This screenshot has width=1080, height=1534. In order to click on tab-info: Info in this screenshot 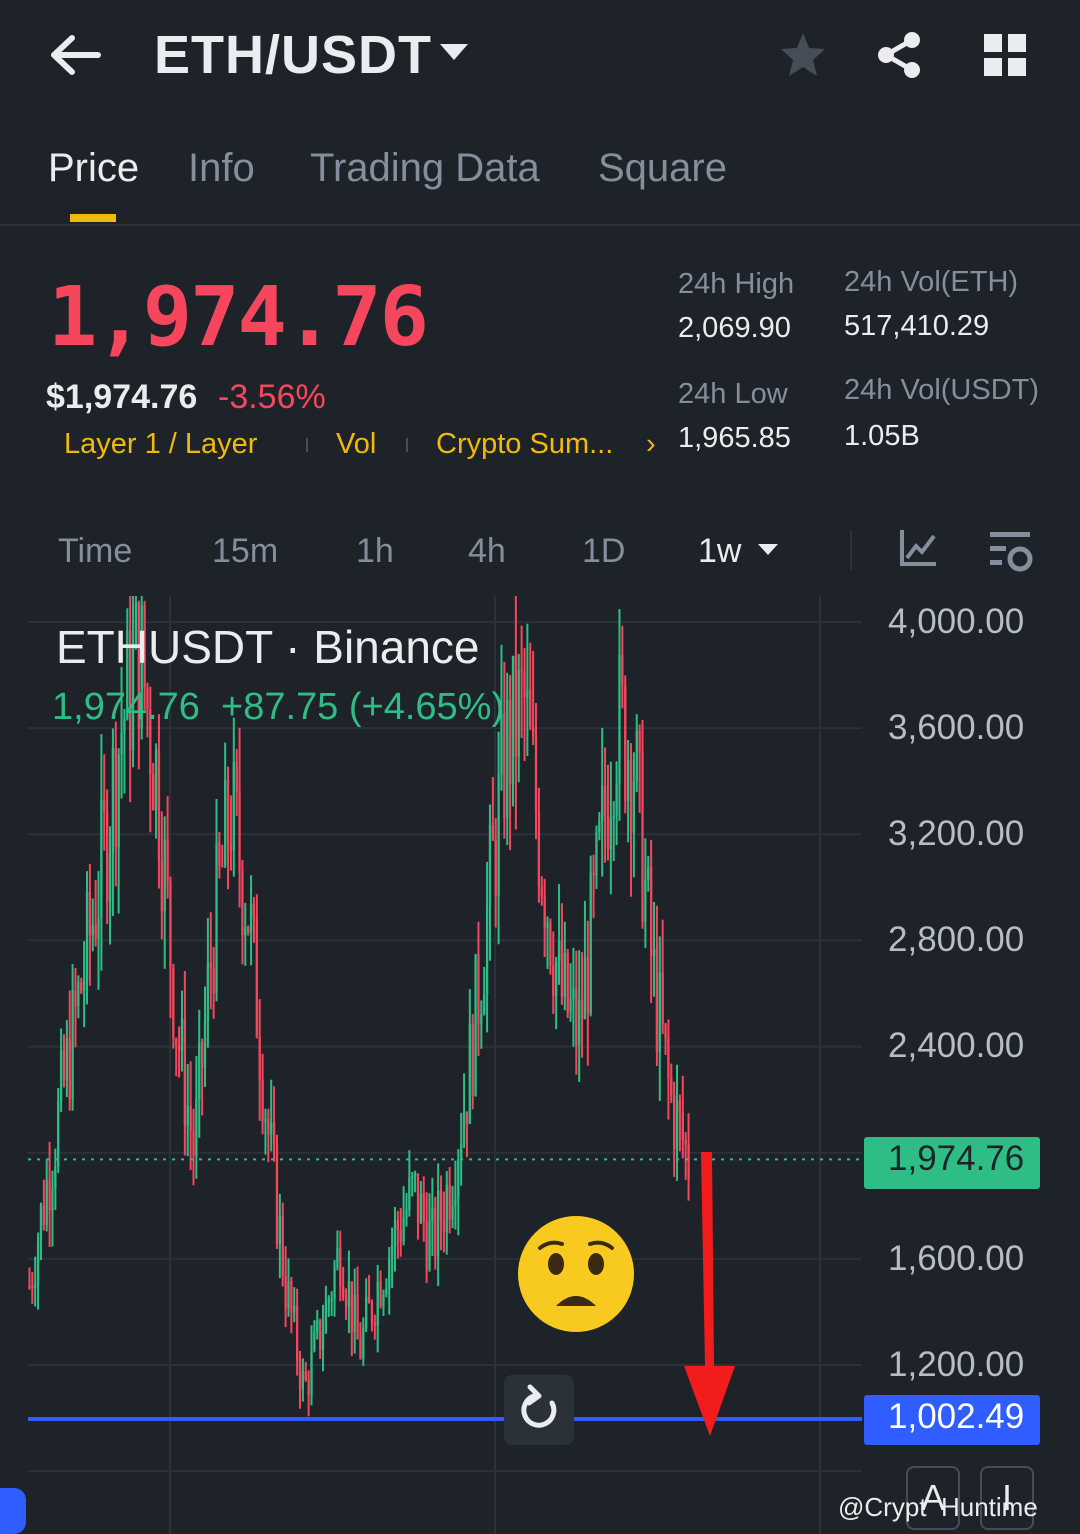, I will do `click(221, 168)`.